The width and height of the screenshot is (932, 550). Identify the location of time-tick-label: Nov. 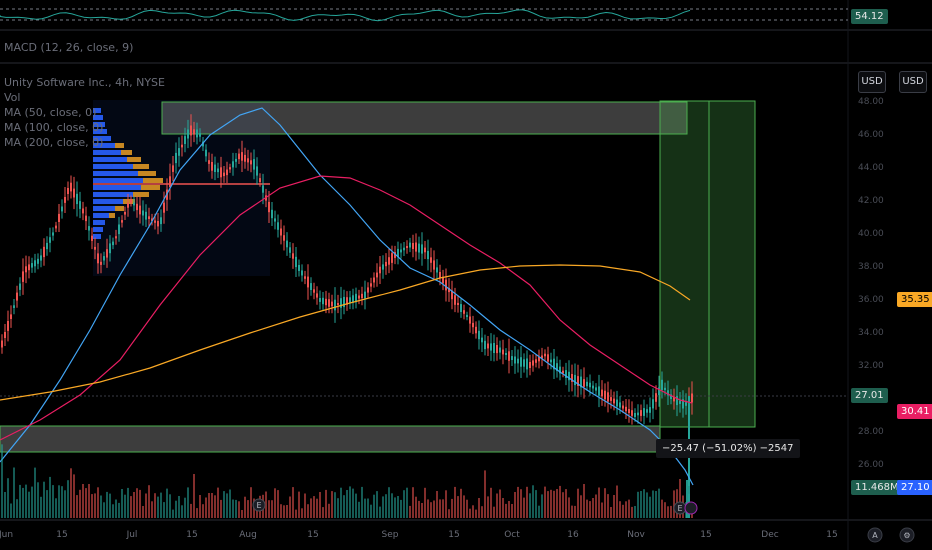
(636, 535).